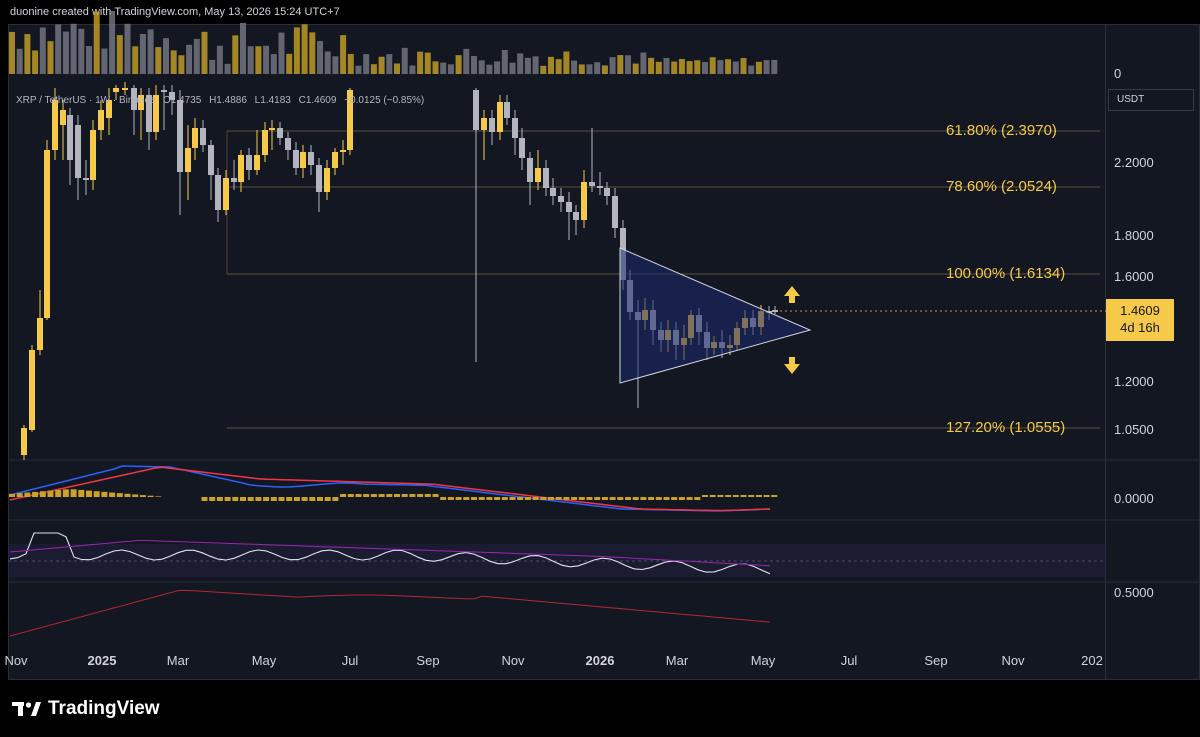 This screenshot has width=1200, height=737. What do you see at coordinates (86, 100) in the screenshot?
I see `legend-symbol: XRP / TetherUS · 1W · Binance` at bounding box center [86, 100].